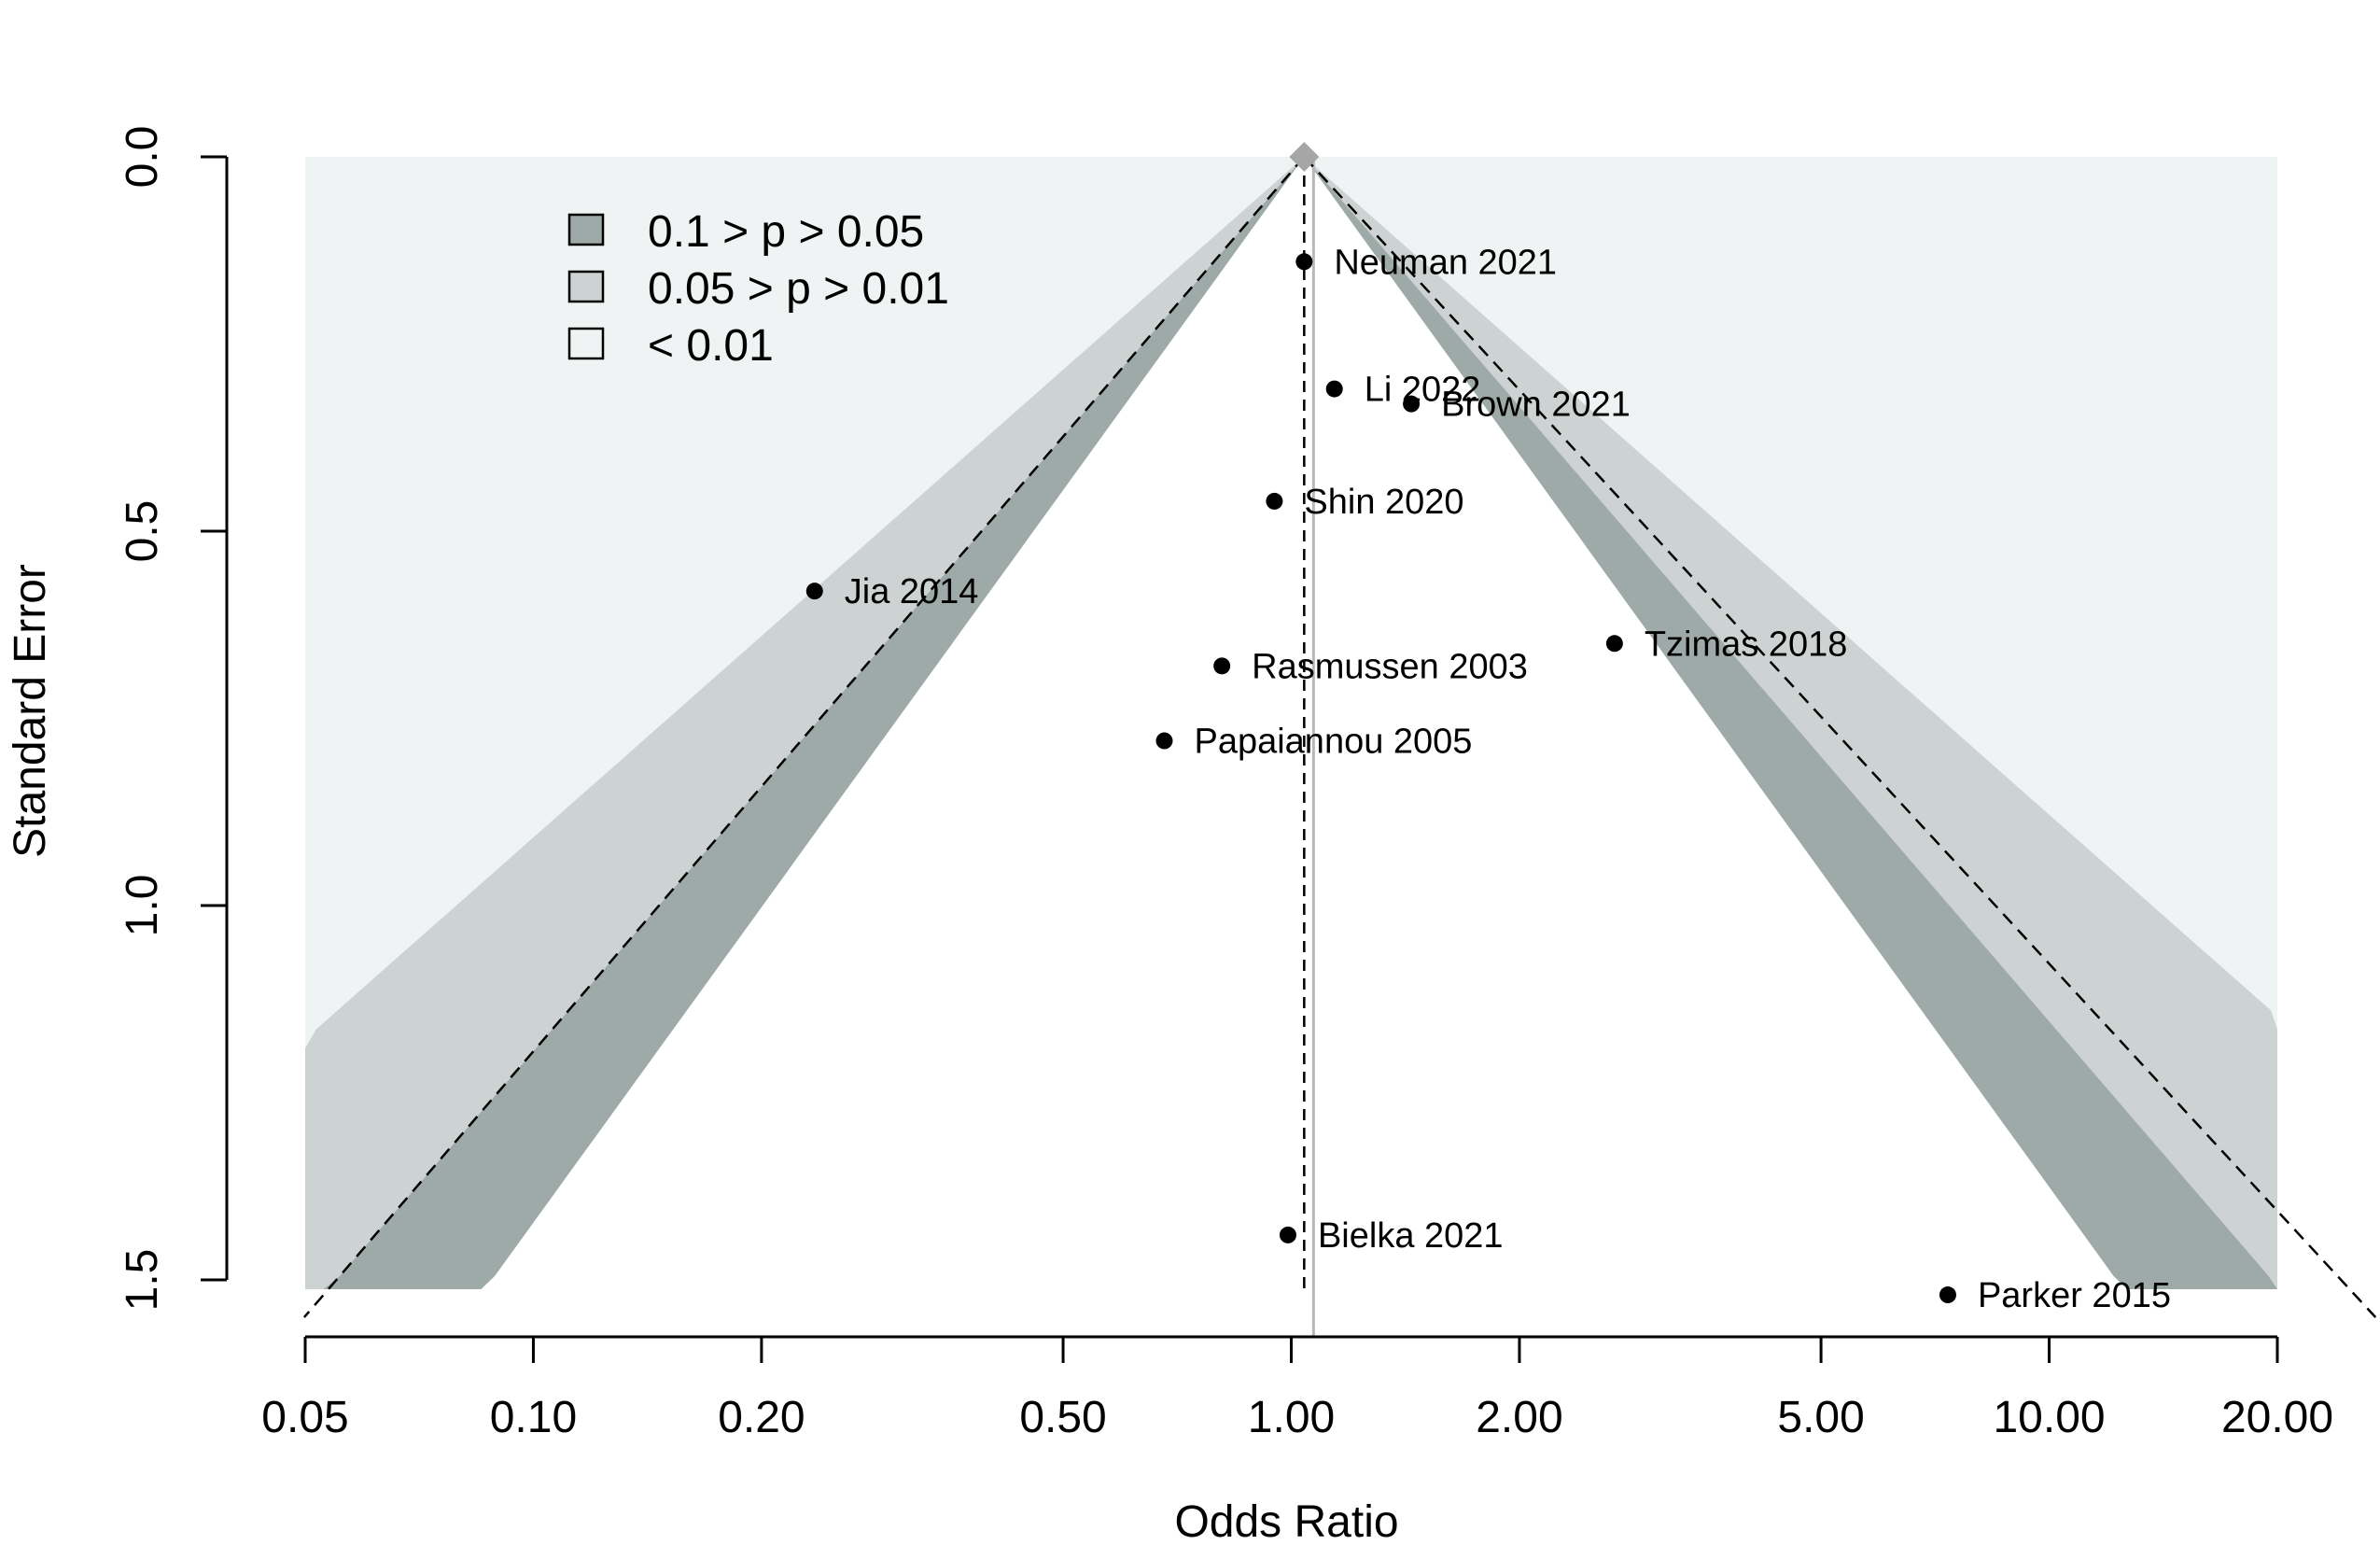 This screenshot has height=1545, width=2380. Describe the element at coordinates (142, 1280) in the screenshot. I see `y-tick-label: 1.5` at that location.